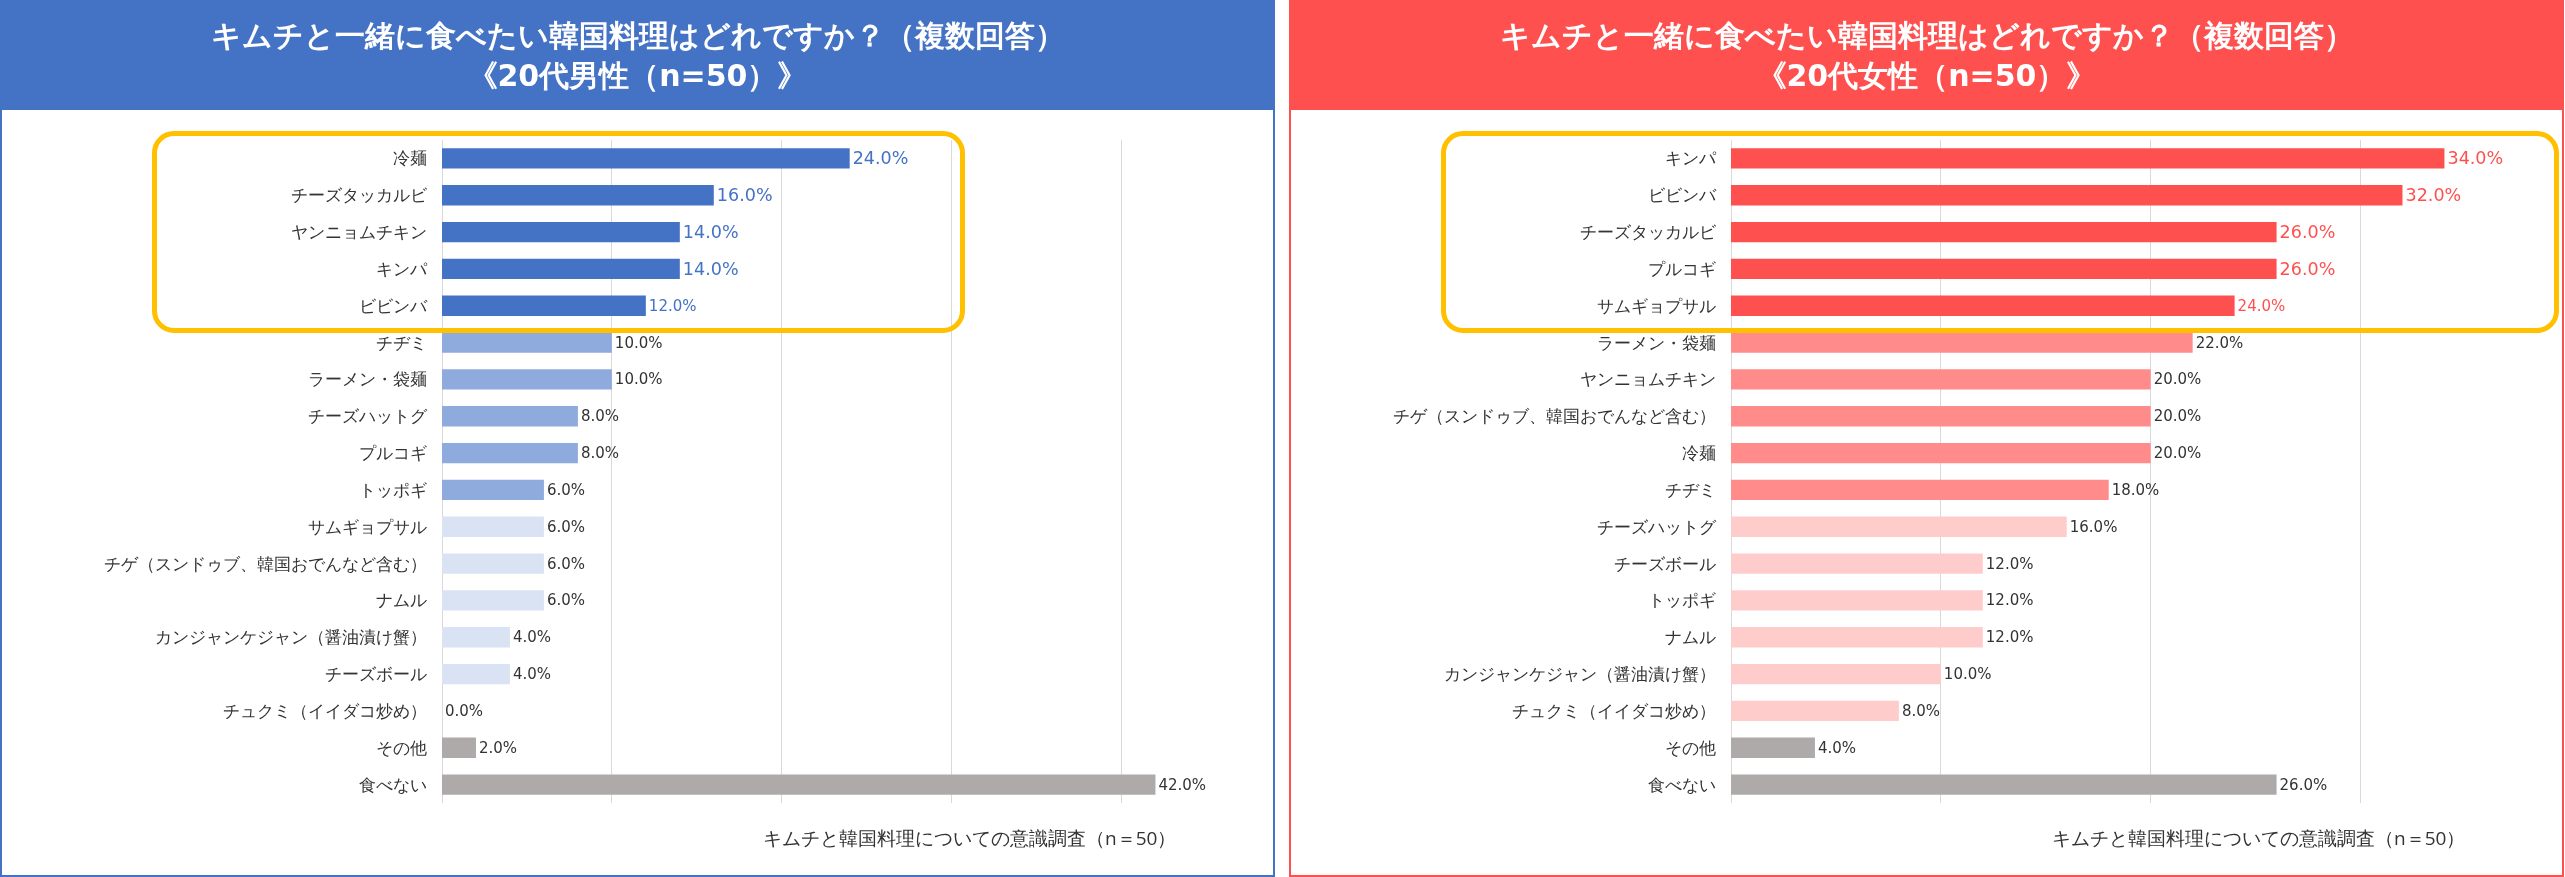 This screenshot has height=877, width=2565. I want to click on data-label: 34.0%, so click(2475, 158).